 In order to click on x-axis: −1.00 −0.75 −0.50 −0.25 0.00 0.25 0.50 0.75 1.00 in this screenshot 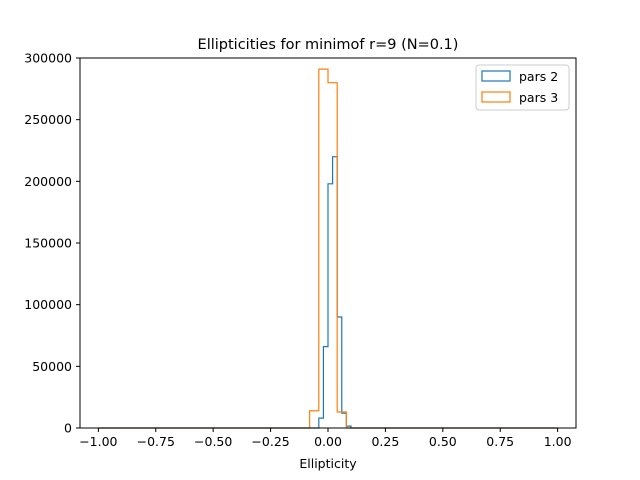, I will do `click(325, 438)`.